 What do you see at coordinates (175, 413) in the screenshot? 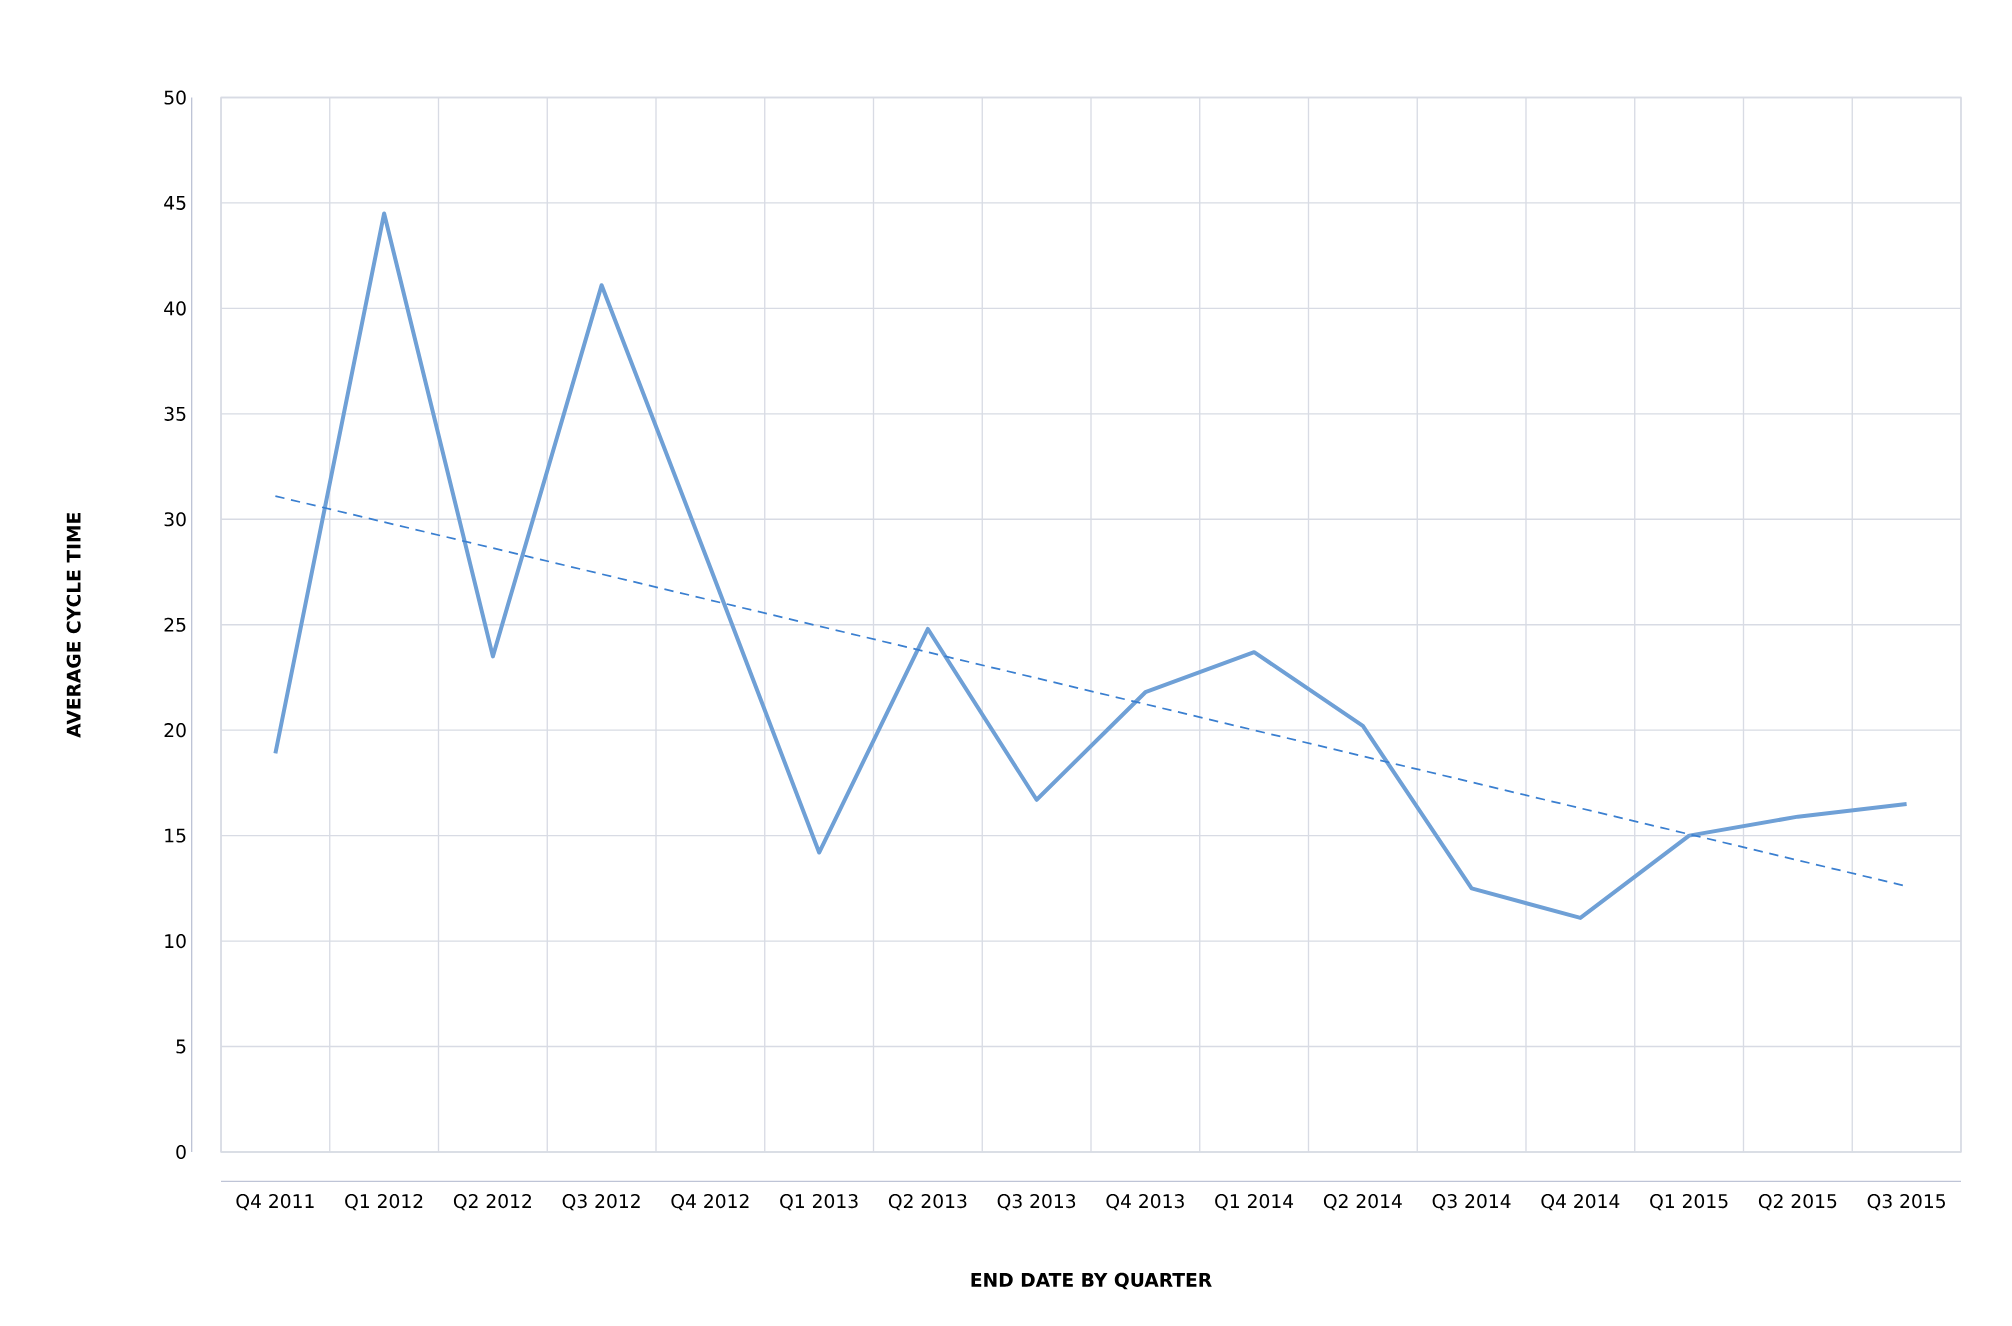
I see `y-tick-label: 35` at bounding box center [175, 413].